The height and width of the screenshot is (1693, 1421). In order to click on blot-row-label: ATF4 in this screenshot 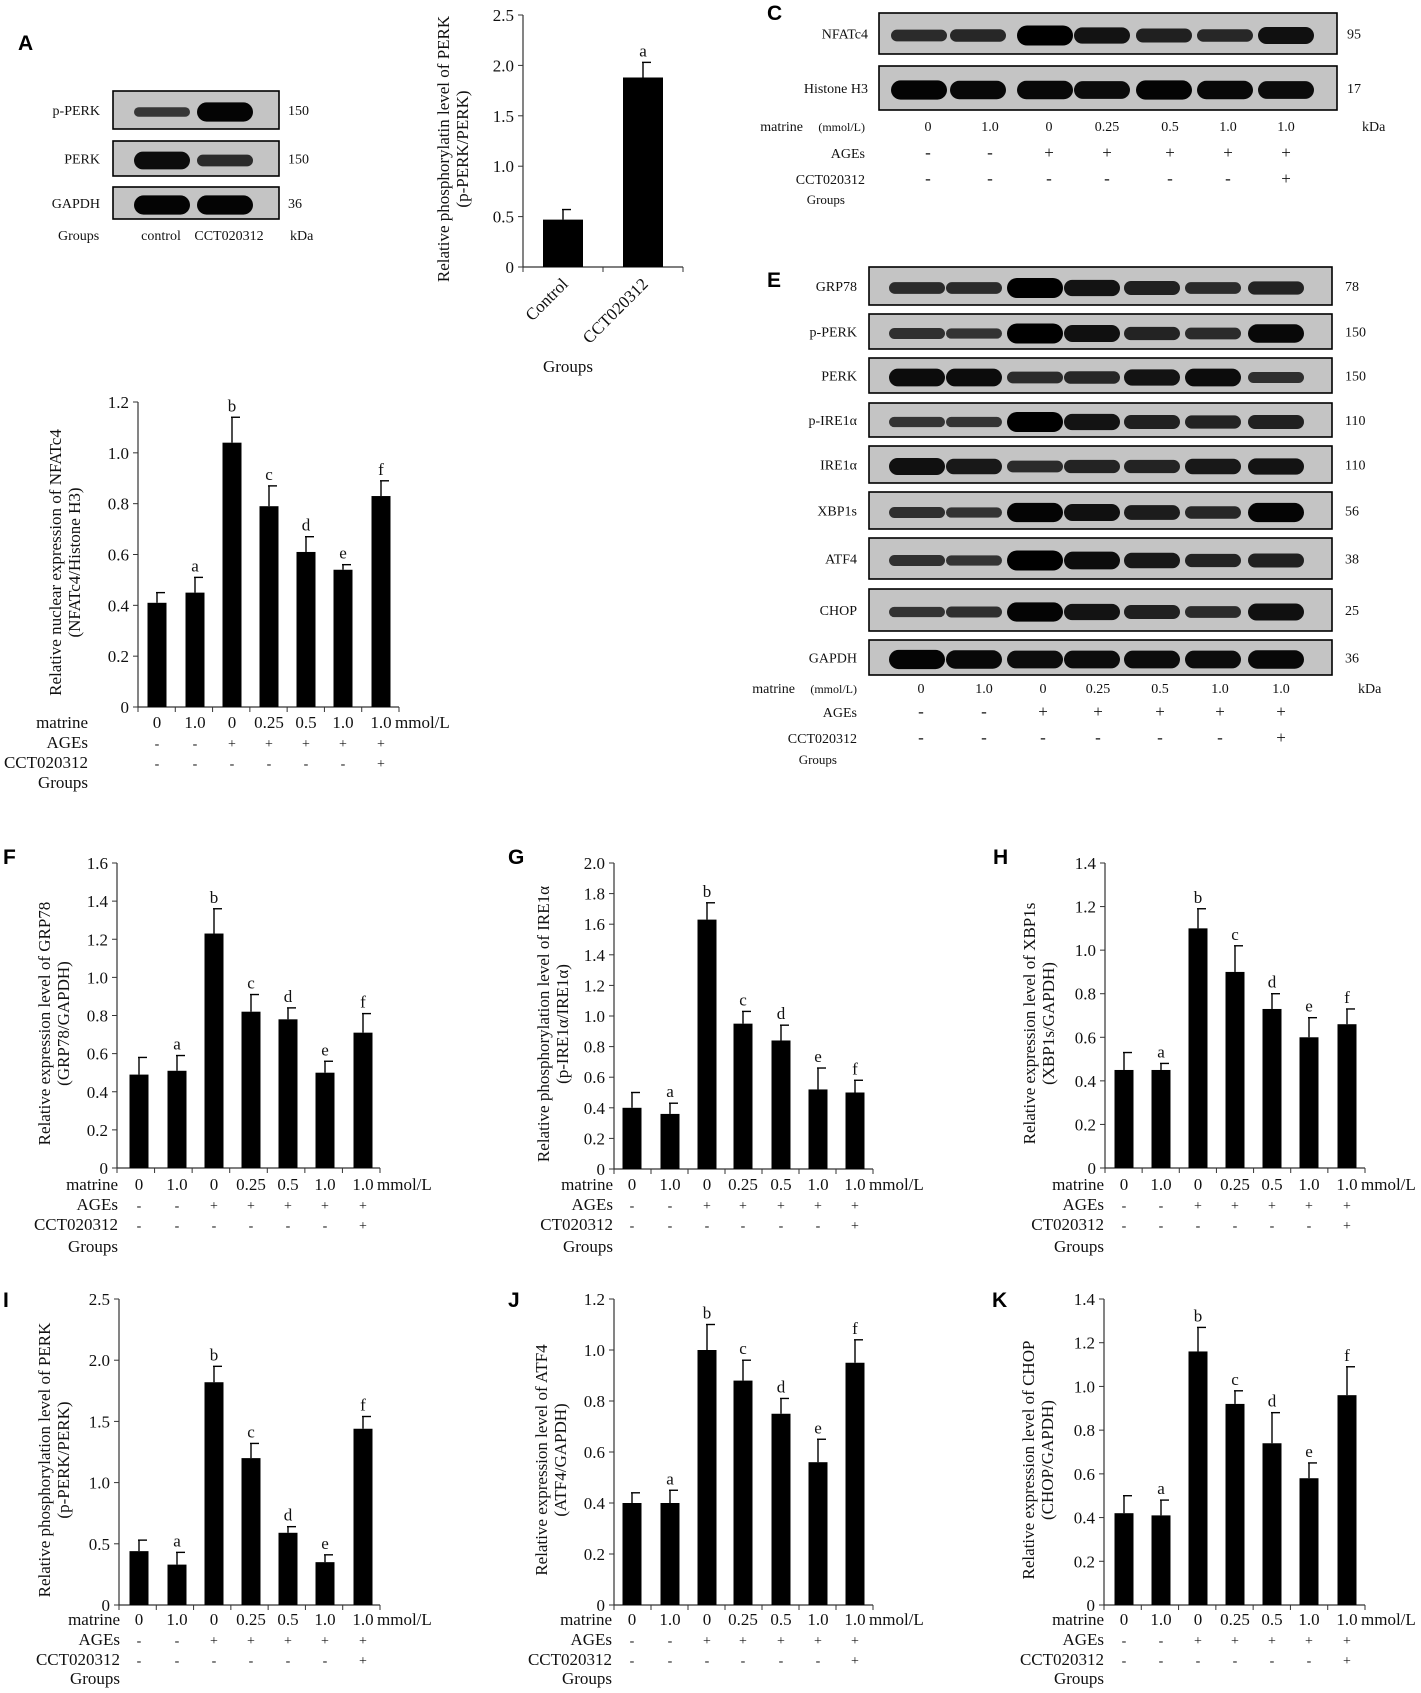, I will do `click(841, 560)`.